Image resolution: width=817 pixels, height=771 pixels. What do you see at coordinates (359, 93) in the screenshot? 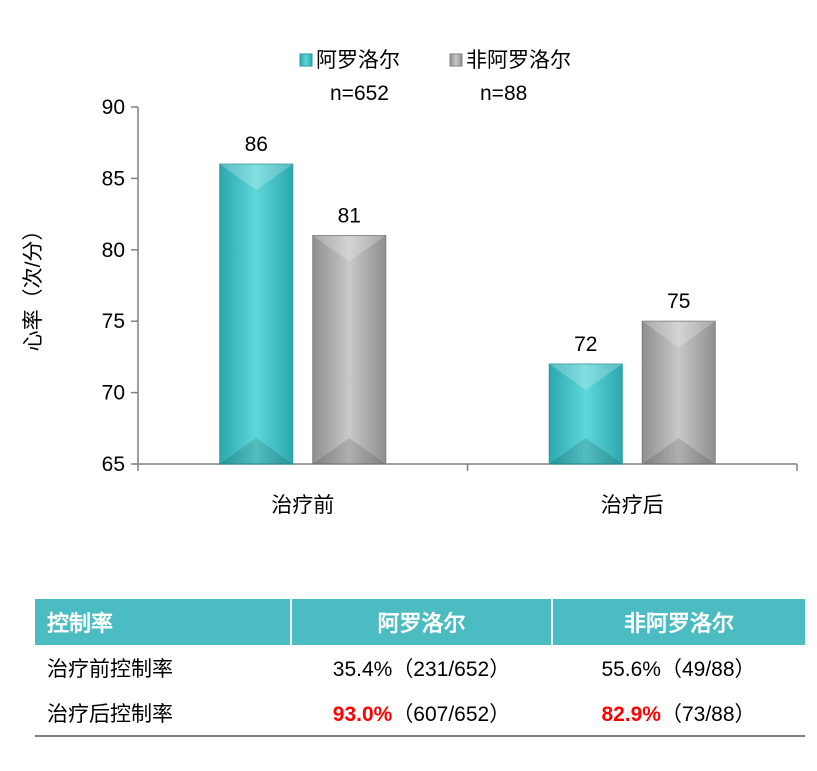
I see `legend-n-label: n=652` at bounding box center [359, 93].